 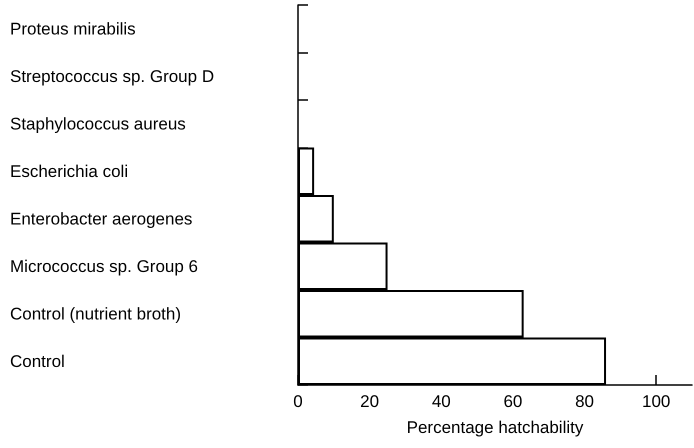 I want to click on x-tick-label: 60, so click(x=512, y=401).